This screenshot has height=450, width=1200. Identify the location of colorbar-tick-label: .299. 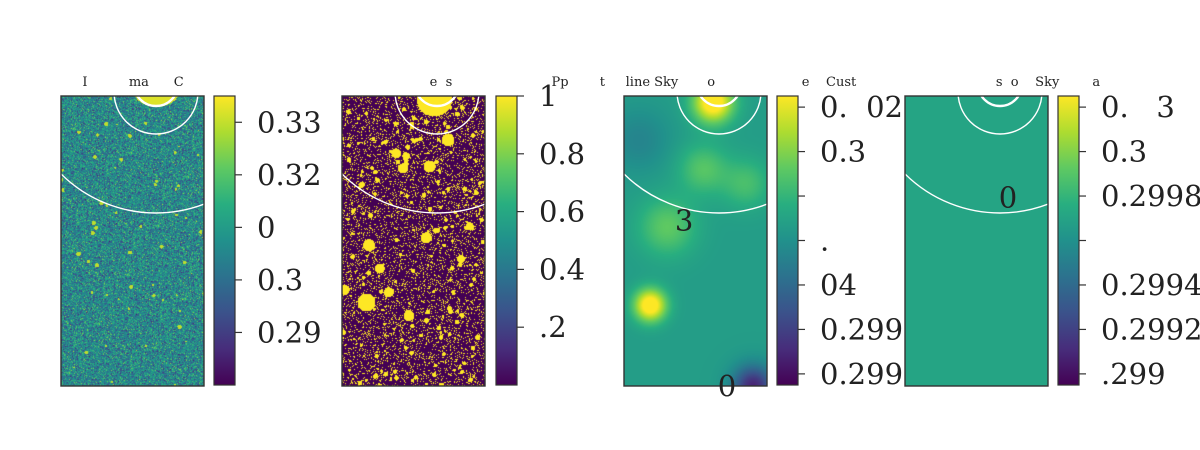
(1133, 374).